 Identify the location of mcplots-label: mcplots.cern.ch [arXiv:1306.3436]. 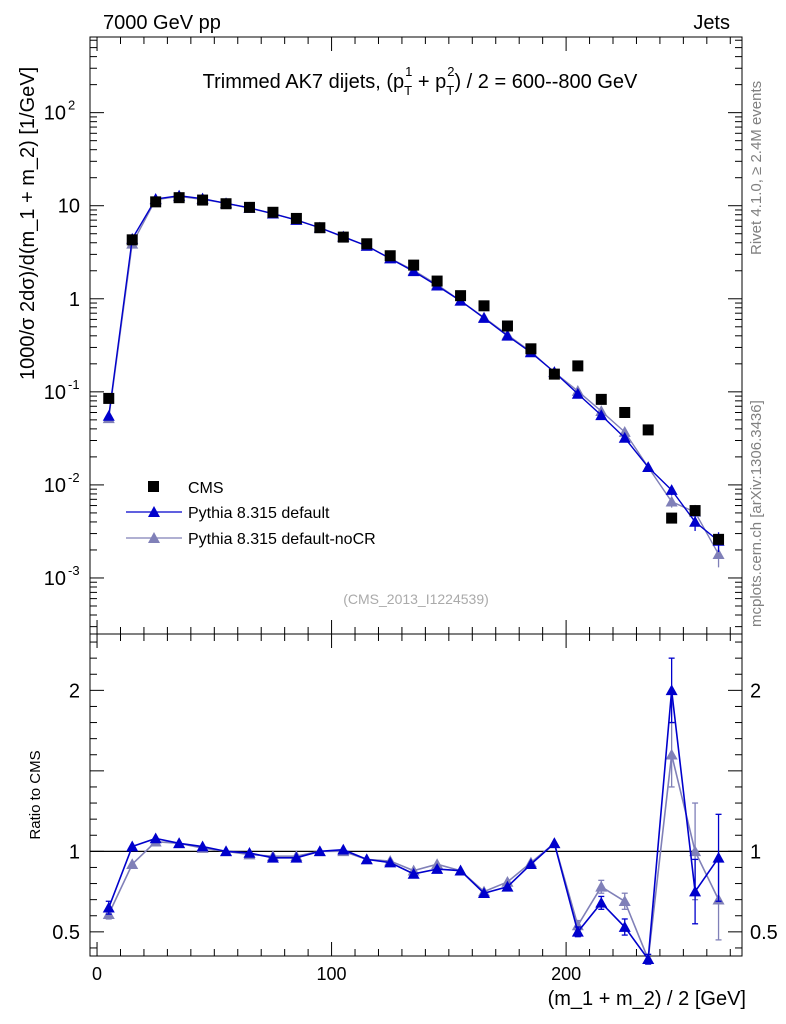
(756, 513).